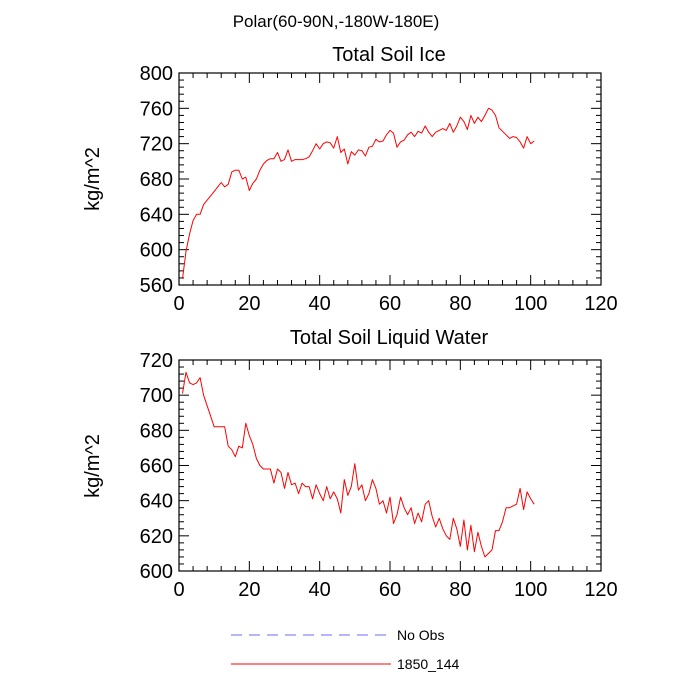  What do you see at coordinates (336, 21) in the screenshot?
I see `main-title: Polar(60-90N,-180W-180E)` at bounding box center [336, 21].